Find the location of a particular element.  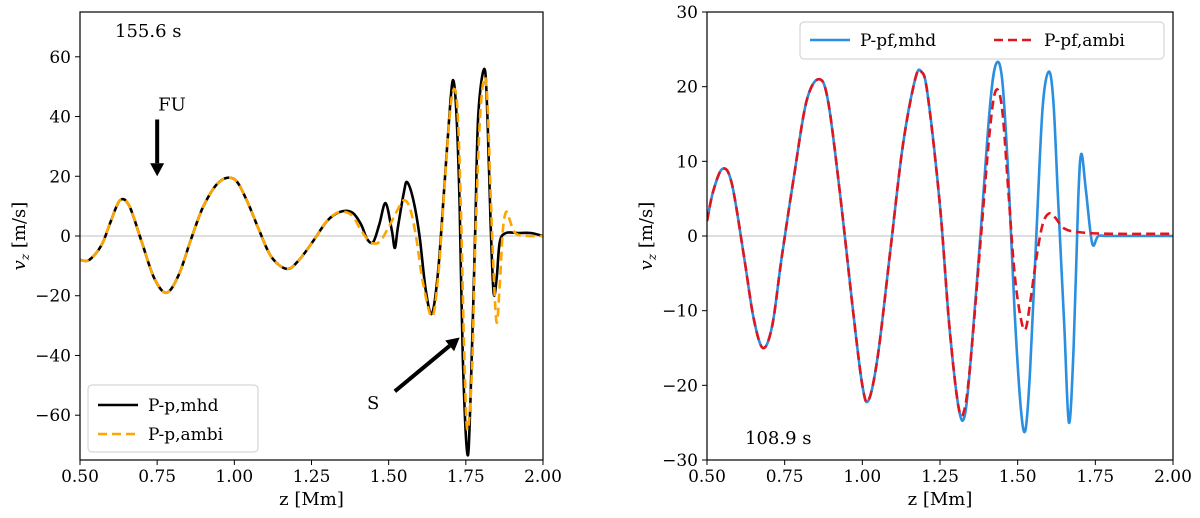

legend-box is located at coordinates (982, 40).